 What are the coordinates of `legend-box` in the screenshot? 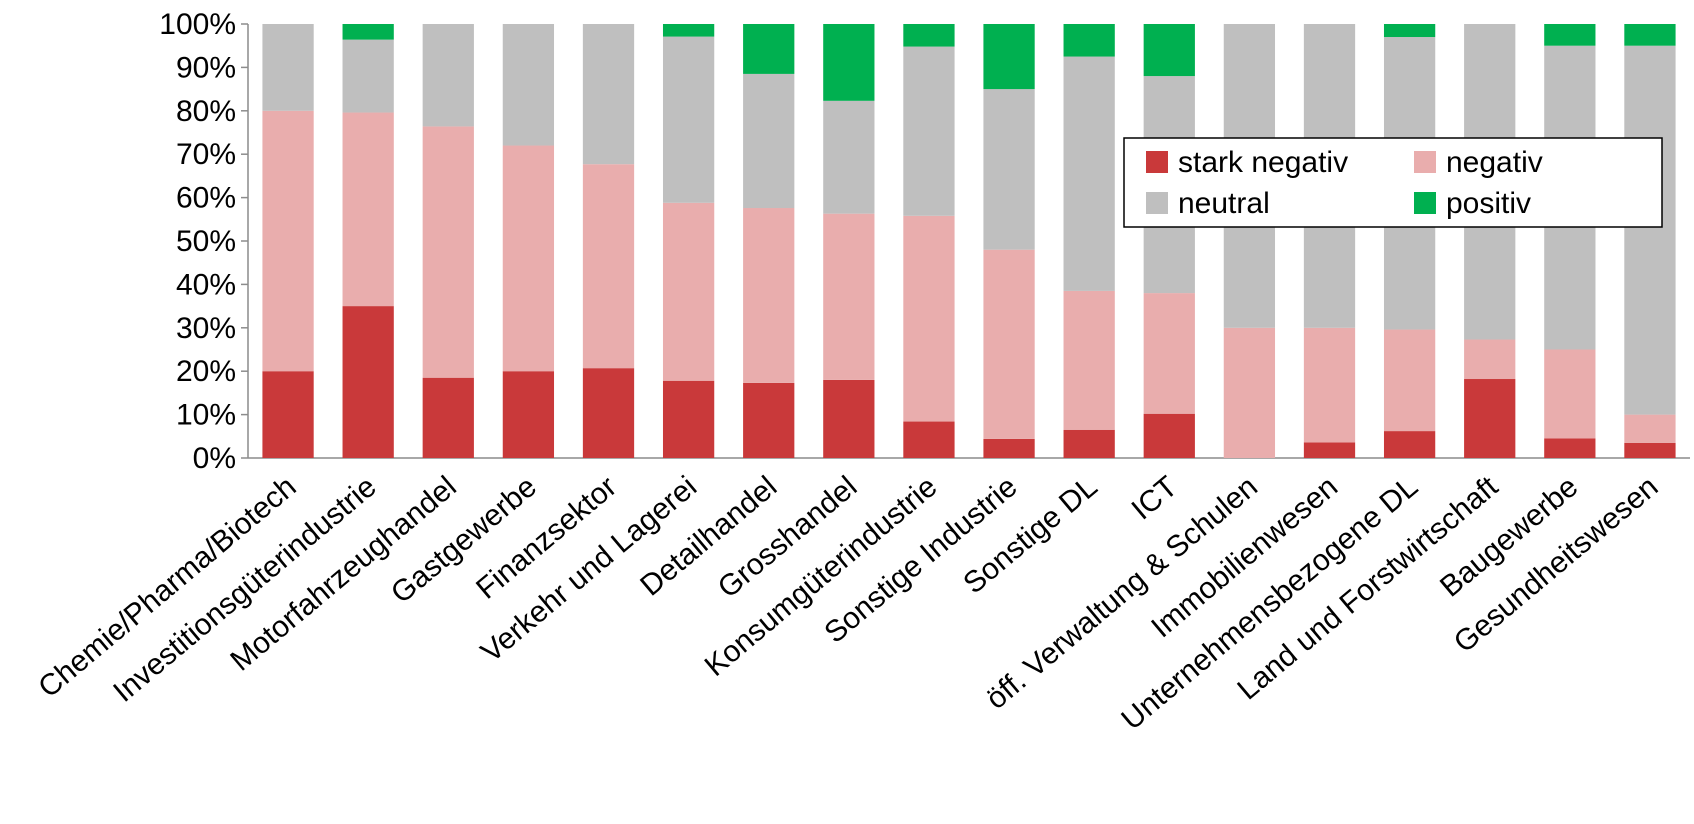 It's located at (1393, 182).